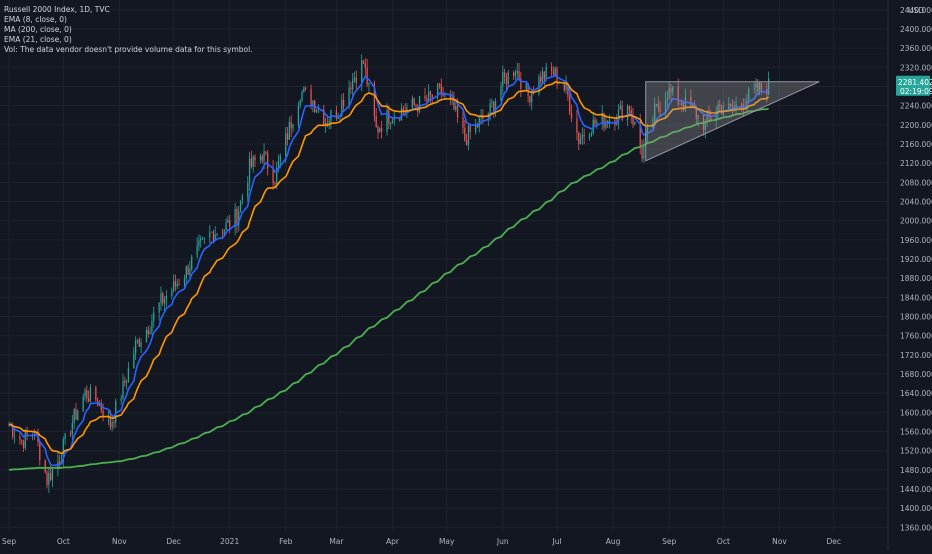 This screenshot has width=932, height=554. Describe the element at coordinates (38, 39) in the screenshot. I see `indicator-ema21: EMA (21, close, 0)` at that location.